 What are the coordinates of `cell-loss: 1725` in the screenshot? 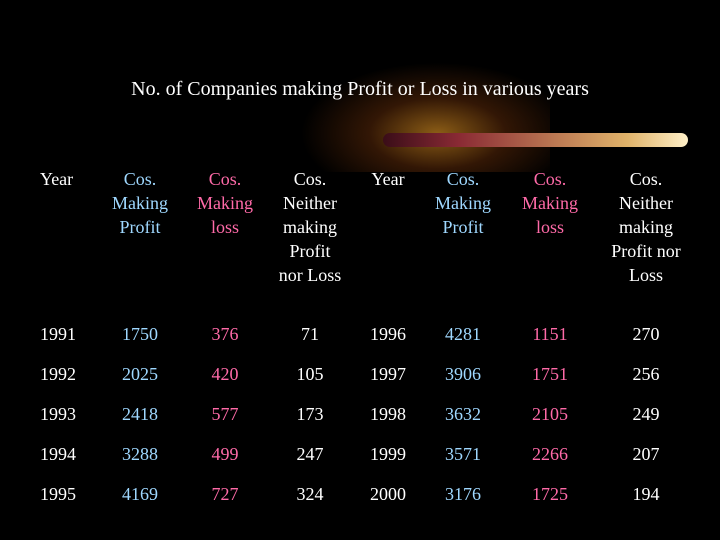 It's located at (550, 494).